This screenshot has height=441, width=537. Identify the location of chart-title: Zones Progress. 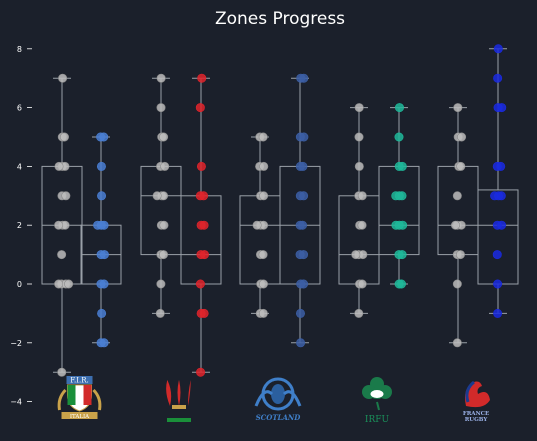
(280, 19).